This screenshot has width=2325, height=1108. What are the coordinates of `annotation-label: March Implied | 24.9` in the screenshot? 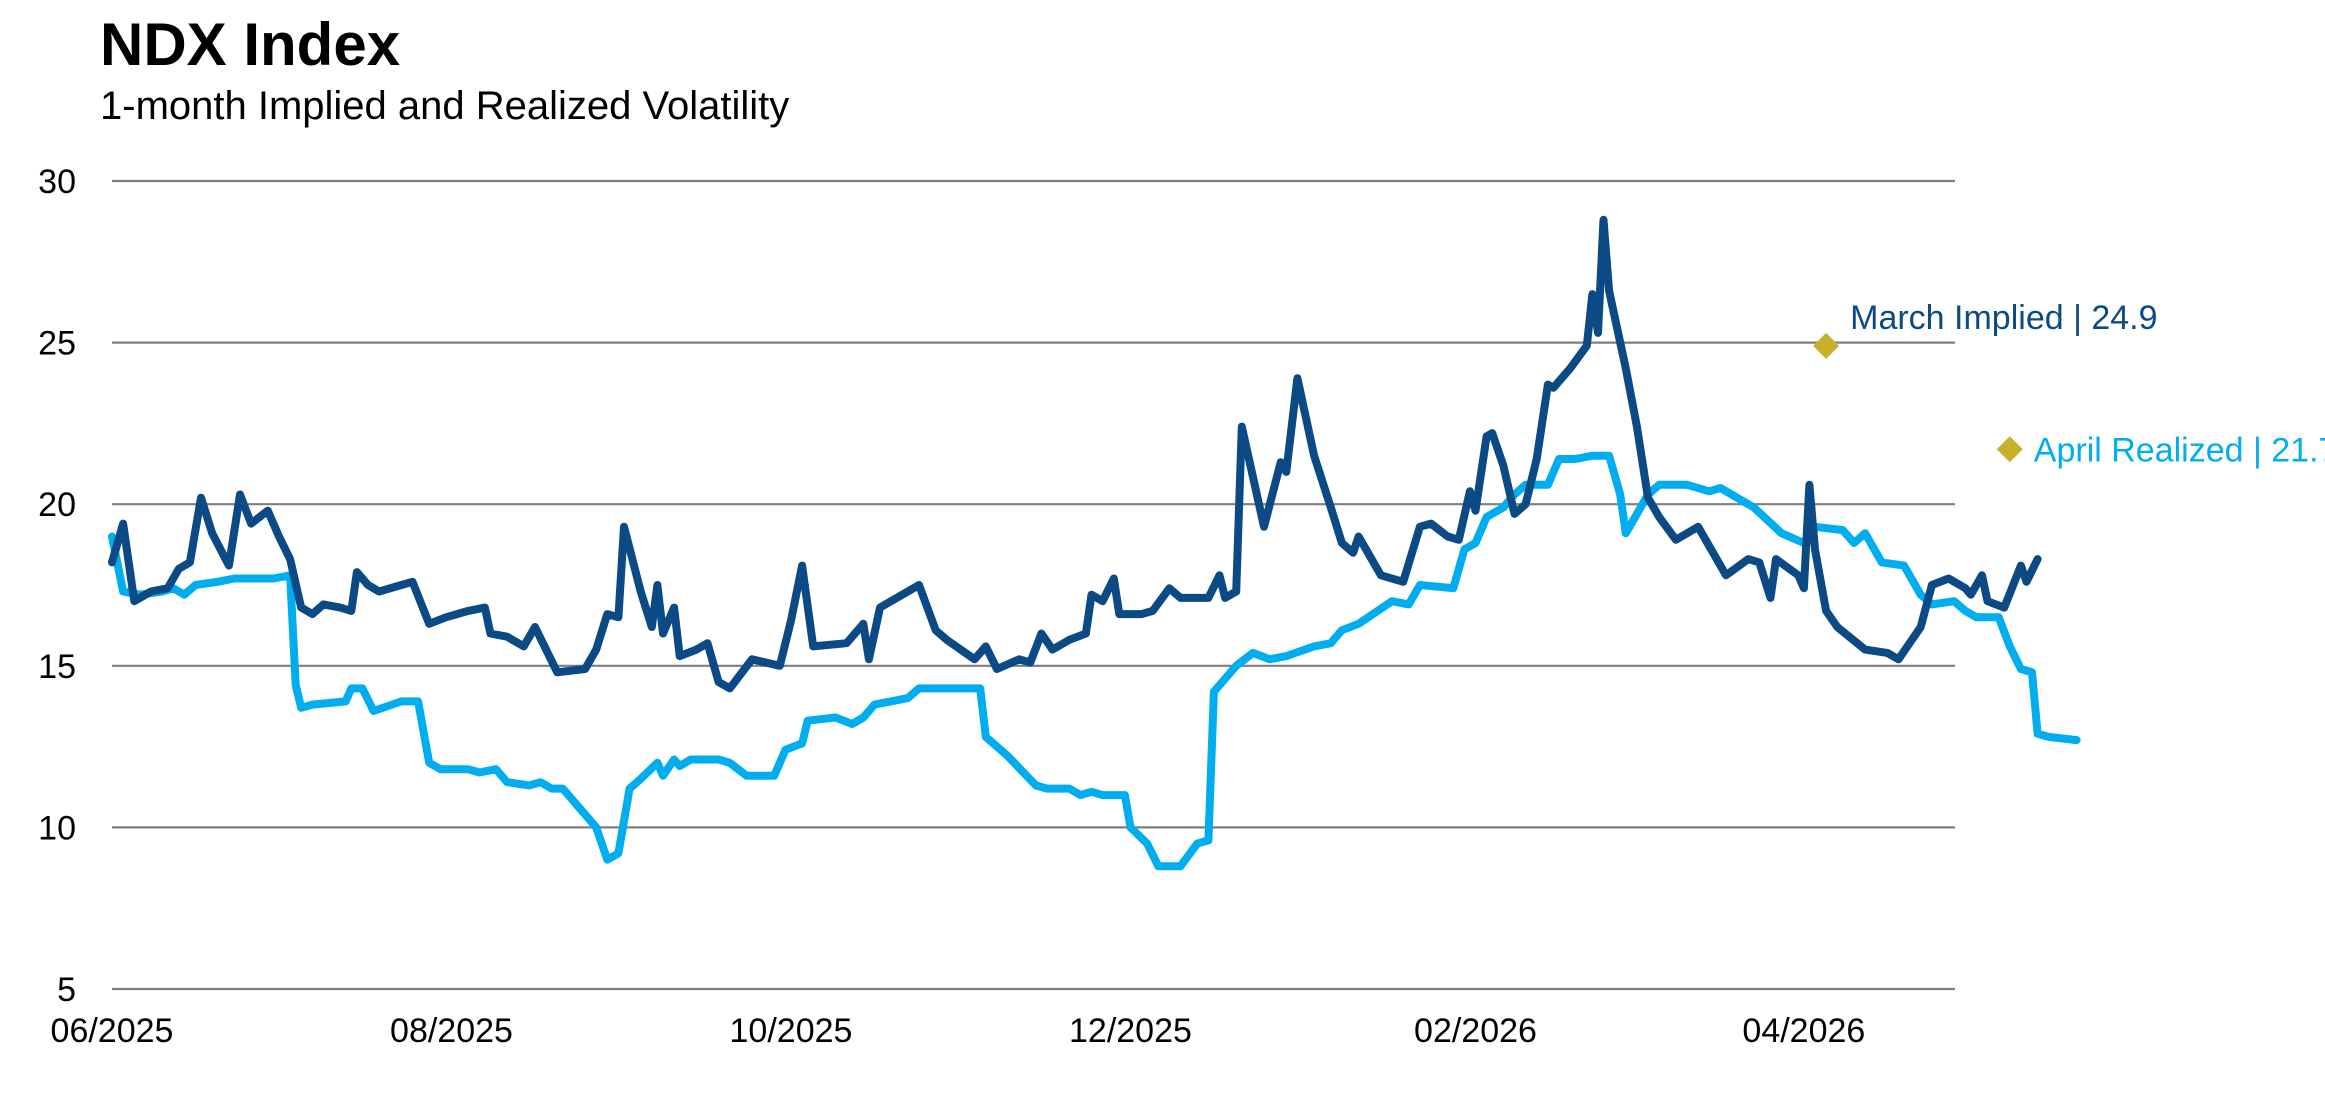 It's located at (2003, 318).